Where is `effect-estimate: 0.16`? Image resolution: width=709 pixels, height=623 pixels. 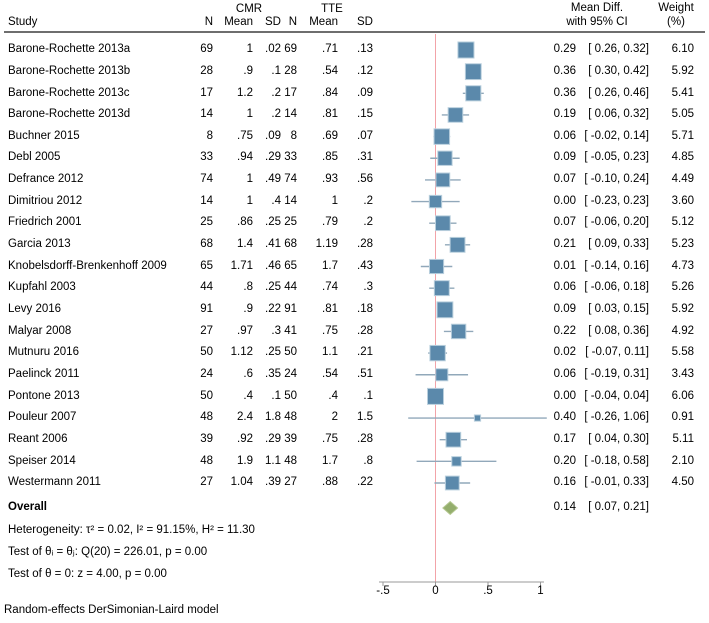
effect-estimate: 0.16 is located at coordinates (564, 482).